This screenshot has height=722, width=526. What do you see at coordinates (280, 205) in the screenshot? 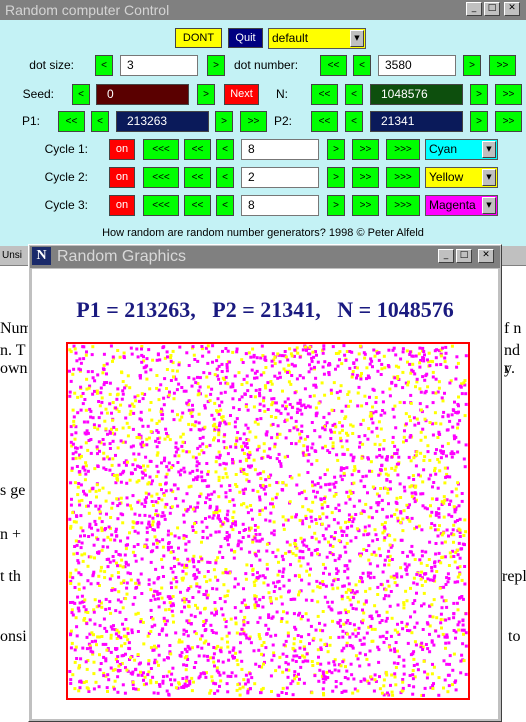
I see `cycle-3-input: 8` at bounding box center [280, 205].